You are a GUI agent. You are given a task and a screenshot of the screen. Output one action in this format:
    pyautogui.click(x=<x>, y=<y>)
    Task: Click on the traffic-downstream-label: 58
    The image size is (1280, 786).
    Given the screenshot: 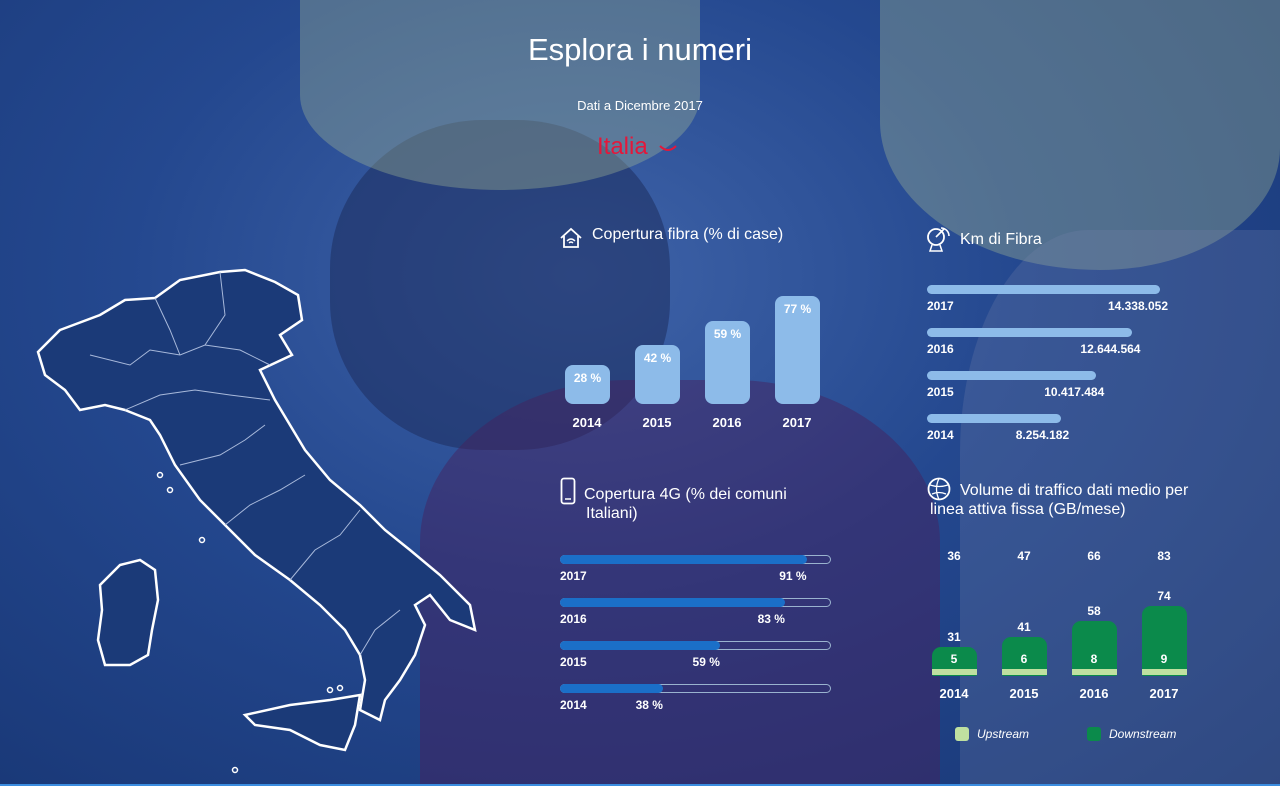 What is the action you would take?
    pyautogui.click(x=1094, y=611)
    